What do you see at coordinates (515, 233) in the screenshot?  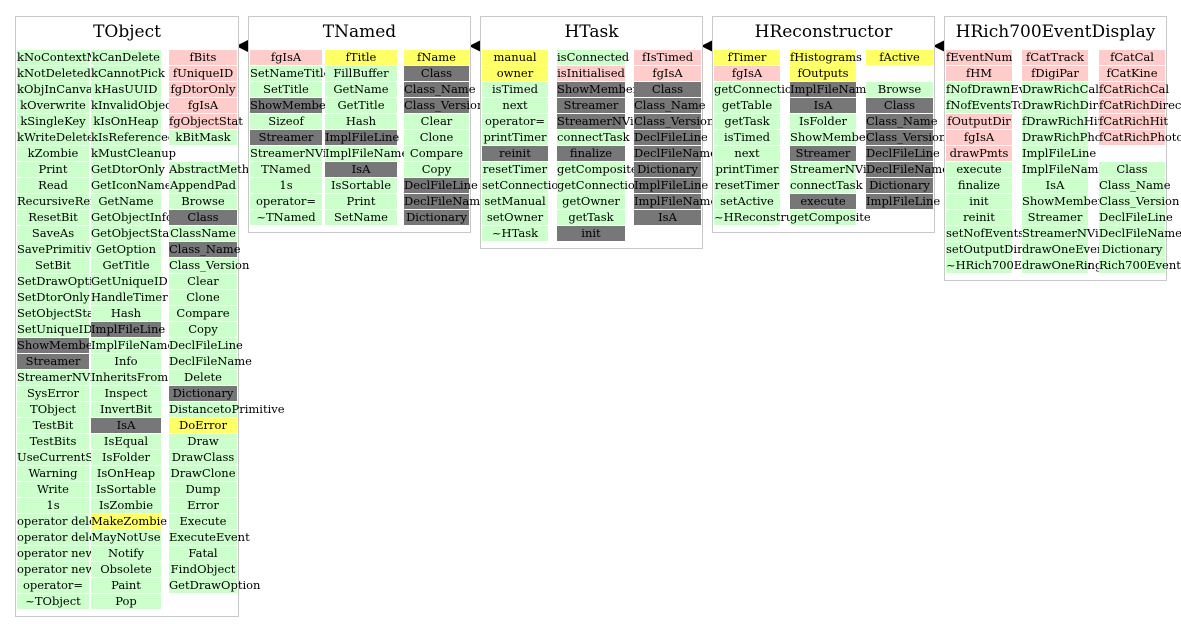 I see `member-item: ~HTask` at bounding box center [515, 233].